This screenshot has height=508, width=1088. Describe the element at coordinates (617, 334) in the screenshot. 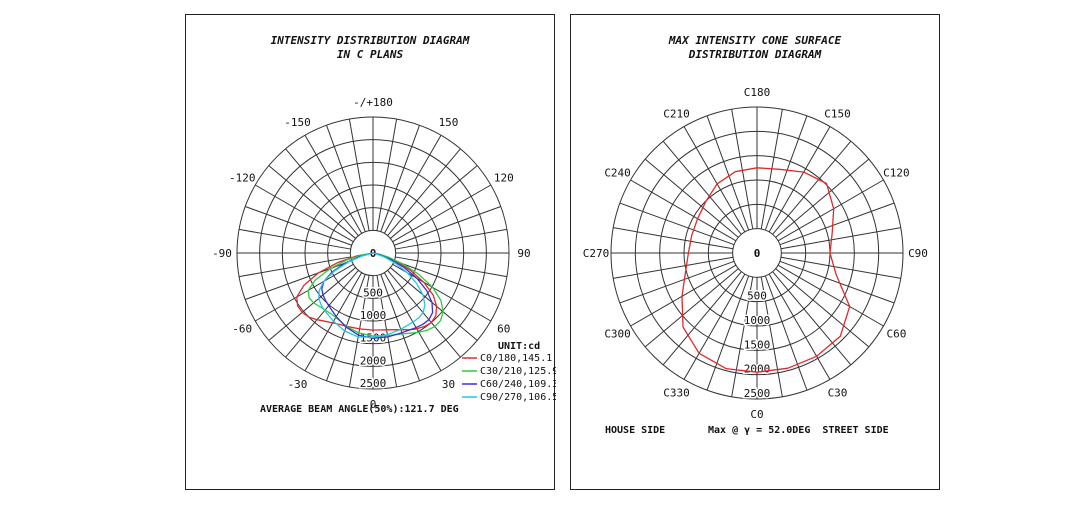

I see `angle-label: C300` at that location.